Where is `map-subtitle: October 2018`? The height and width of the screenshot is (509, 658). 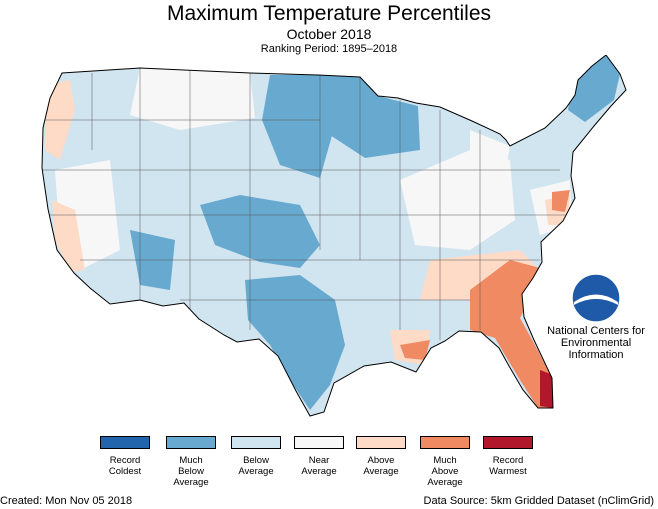 map-subtitle: October 2018 is located at coordinates (329, 34).